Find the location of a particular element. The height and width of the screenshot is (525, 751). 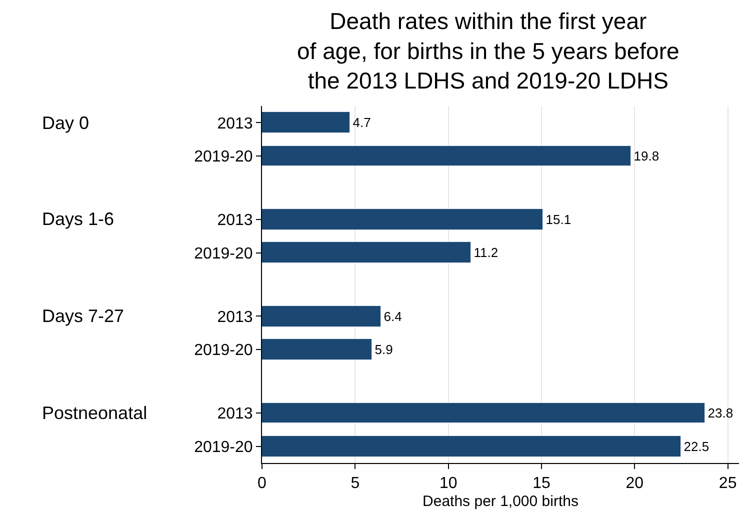

data-label: 6.4 is located at coordinates (393, 316).